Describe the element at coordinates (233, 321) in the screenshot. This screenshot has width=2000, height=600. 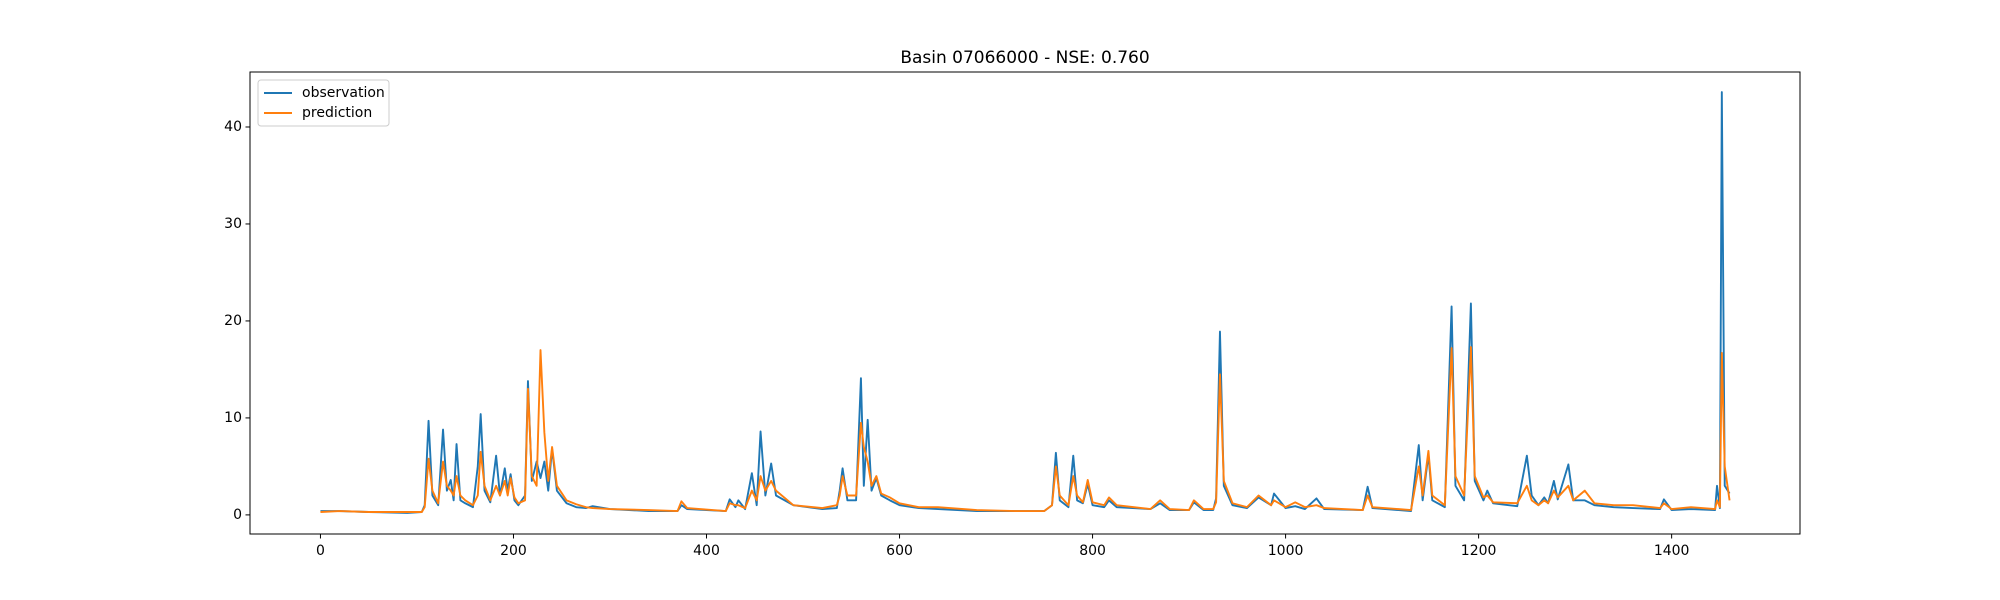
I see `y-tick-label: 20` at that location.